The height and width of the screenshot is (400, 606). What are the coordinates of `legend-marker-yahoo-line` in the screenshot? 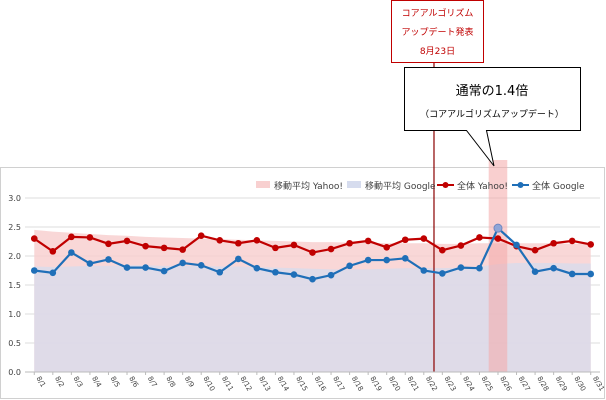 It's located at (445, 185).